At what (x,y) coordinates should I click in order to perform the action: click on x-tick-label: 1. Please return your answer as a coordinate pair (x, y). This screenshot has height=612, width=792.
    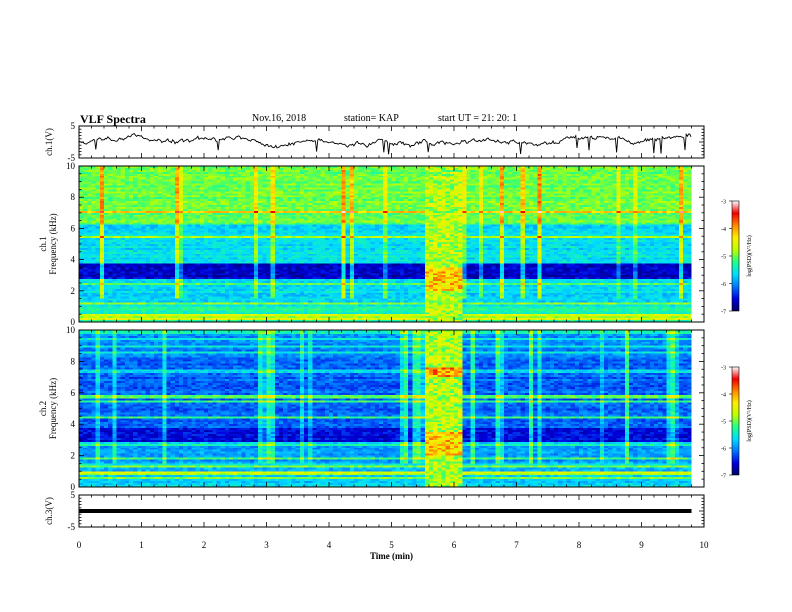
    Looking at the image, I should click on (141, 545).